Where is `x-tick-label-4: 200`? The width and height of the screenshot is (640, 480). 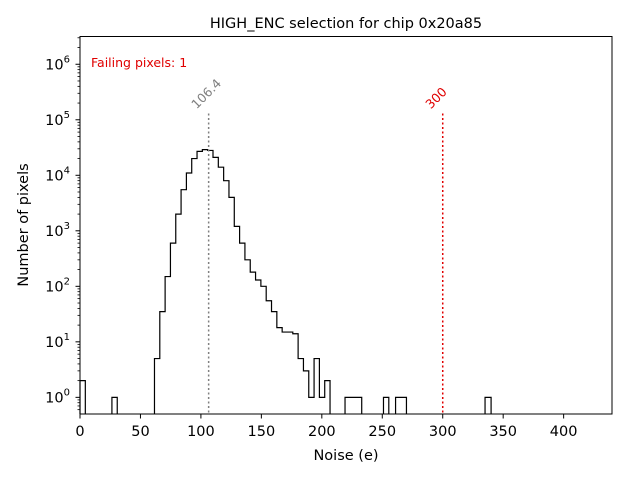 x-tick-label-4: 200 is located at coordinates (322, 432).